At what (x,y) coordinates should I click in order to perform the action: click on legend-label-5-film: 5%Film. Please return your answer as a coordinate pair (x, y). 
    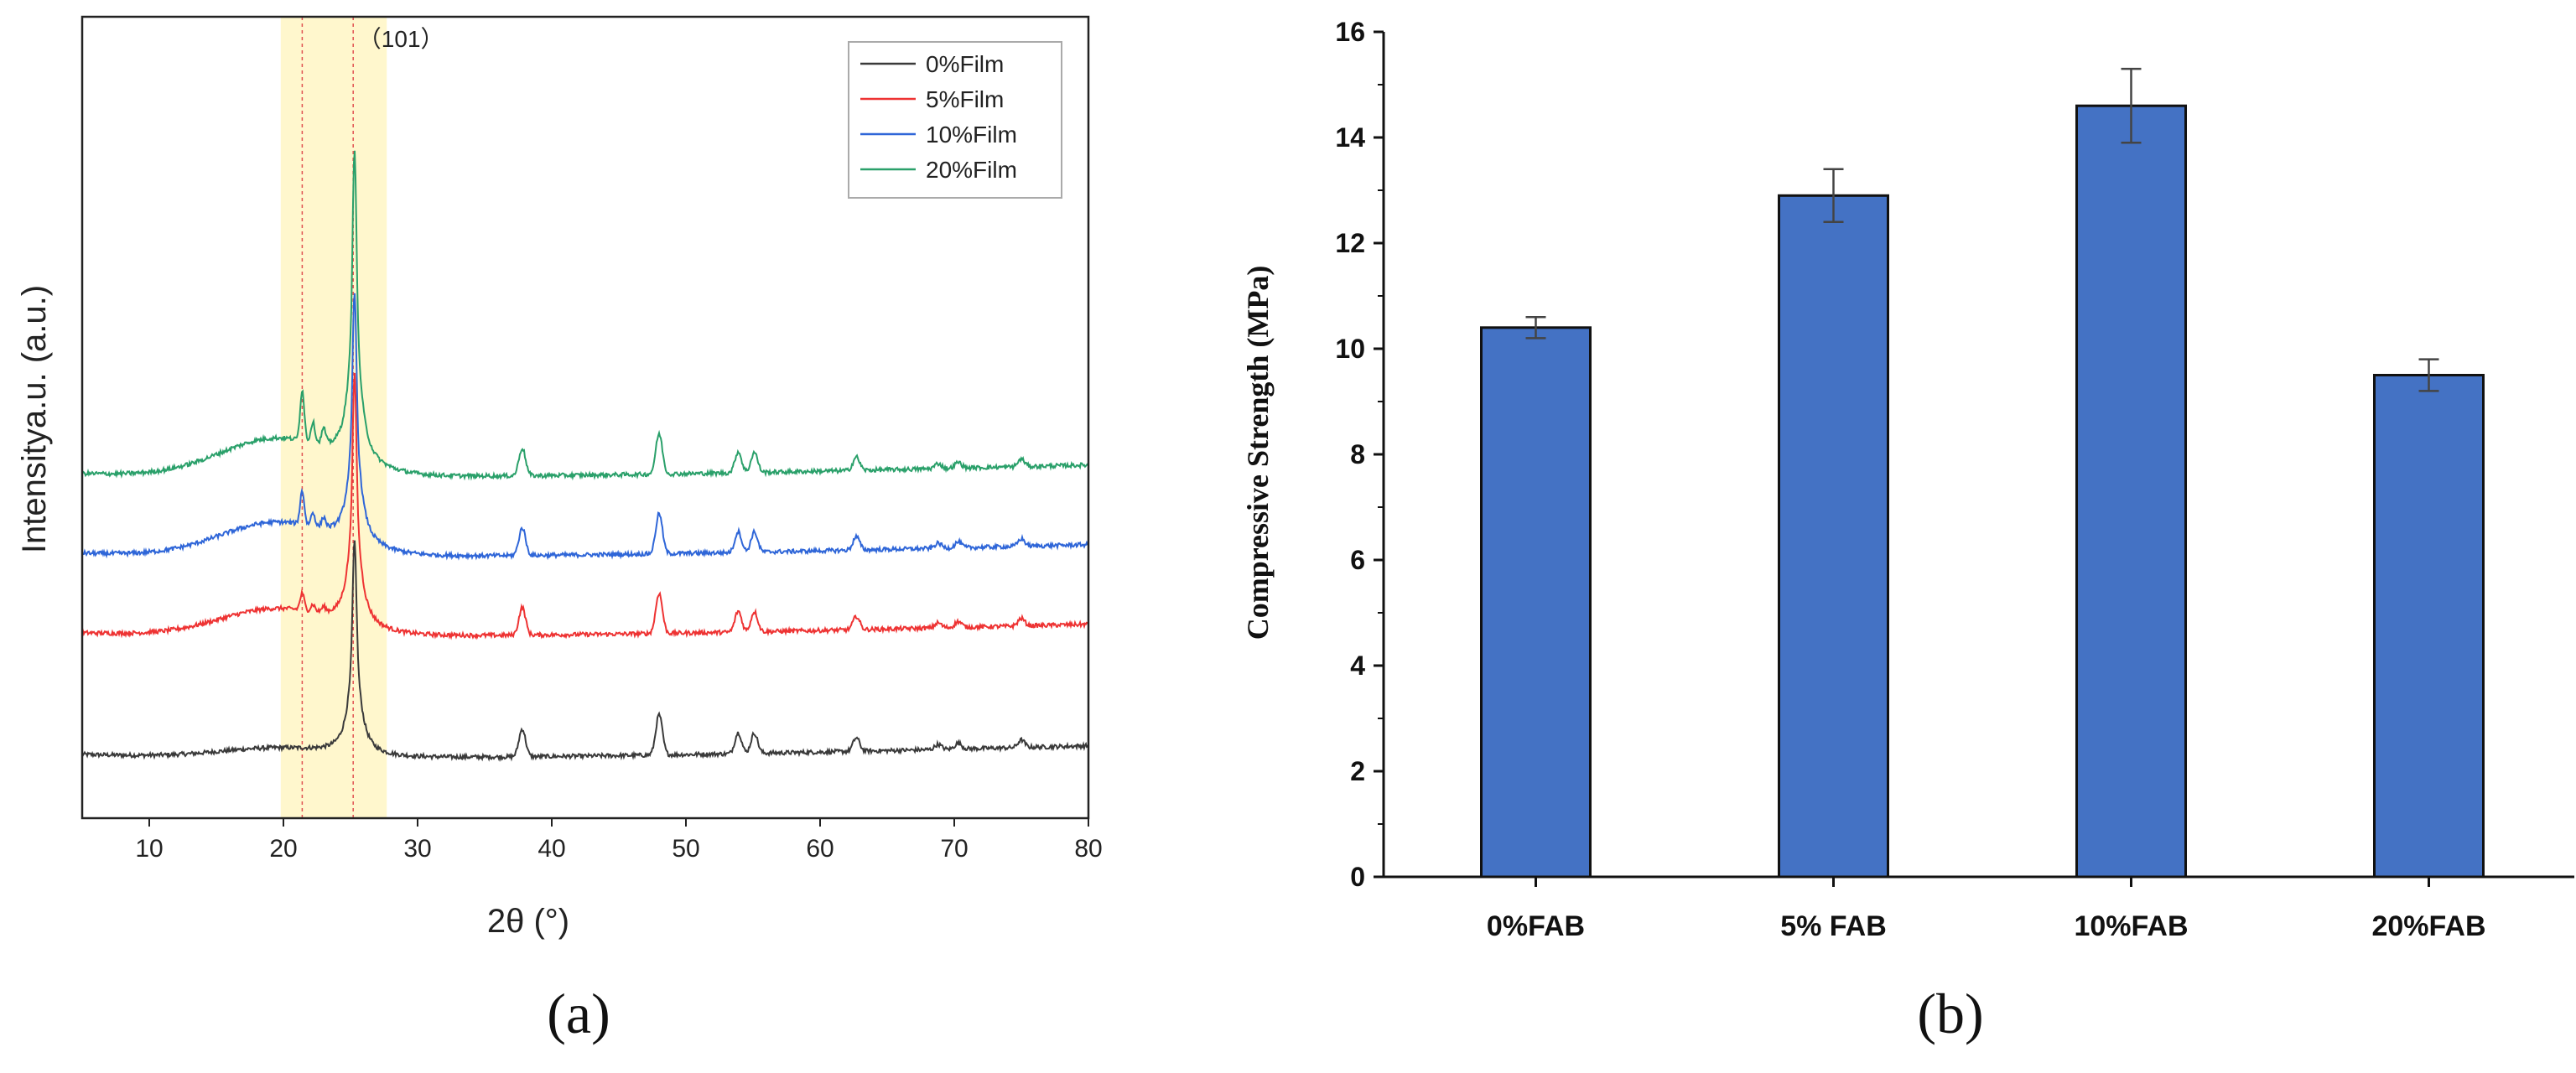
    Looking at the image, I should click on (965, 99).